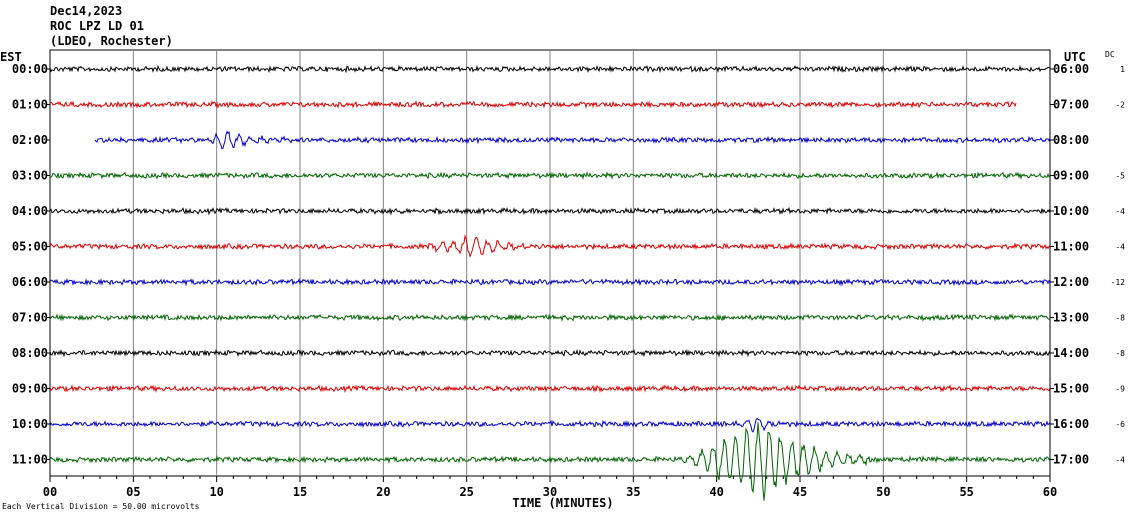 The height and width of the screenshot is (523, 1130). What do you see at coordinates (1071, 389) in the screenshot?
I see `utc-row-label: 15:00` at bounding box center [1071, 389].